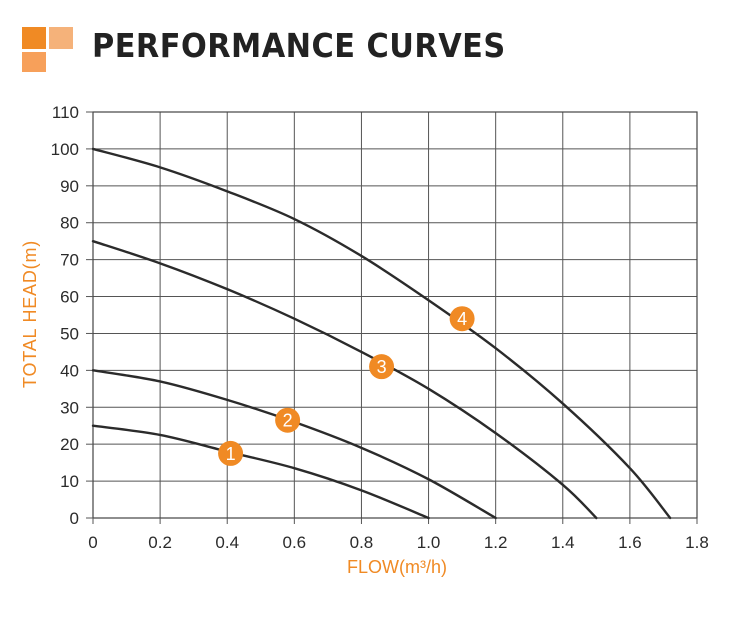 This screenshot has width=750, height=617. I want to click on series-marker-label-3: 3, so click(382, 367).